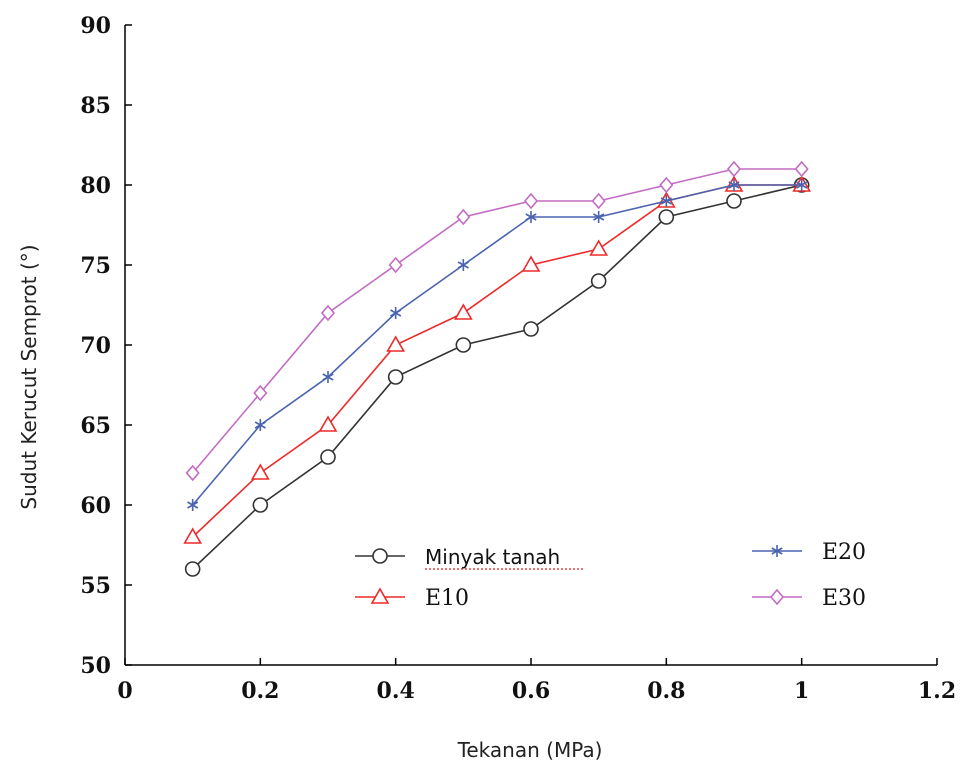  What do you see at coordinates (396, 691) in the screenshot?
I see `x-tick-label: 0.4` at bounding box center [396, 691].